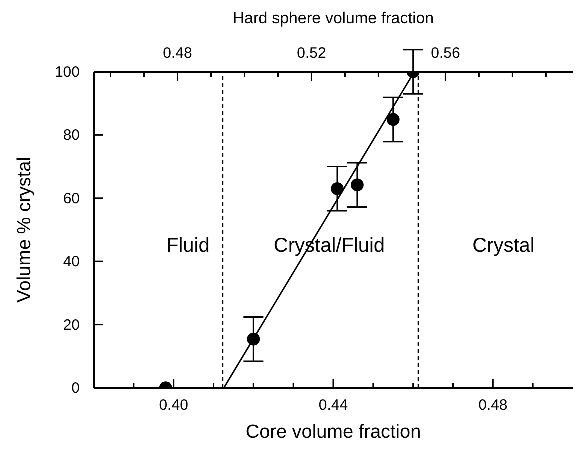  Describe the element at coordinates (333, 19) in the screenshot. I see `x2-axis-title: Hard sphere volume fraction` at that location.